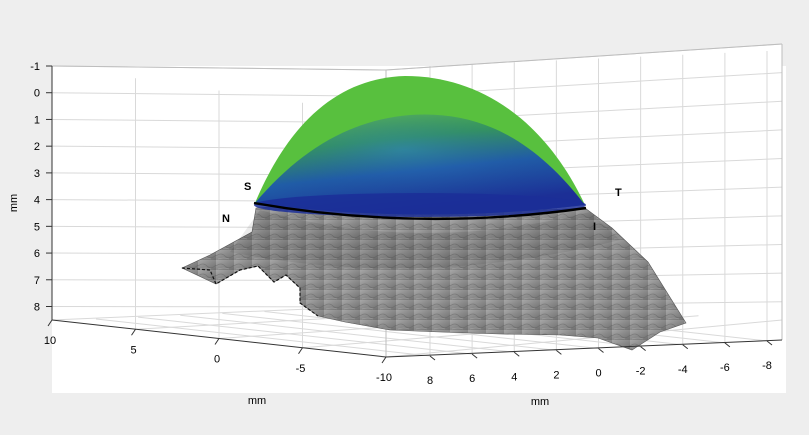 The height and width of the screenshot is (435, 809). What do you see at coordinates (641, 372) in the screenshot?
I see `x-tick-label: -2` at bounding box center [641, 372].